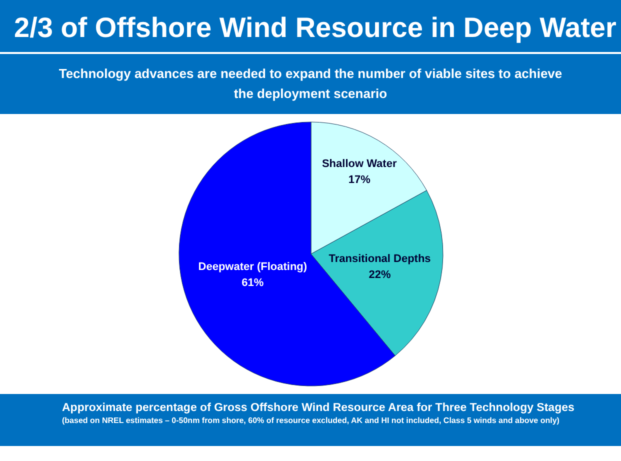  What do you see at coordinates (310, 26) in the screenshot?
I see `chart-title: 2/3 of Offshore Wind Resource in Deep Water` at bounding box center [310, 26].